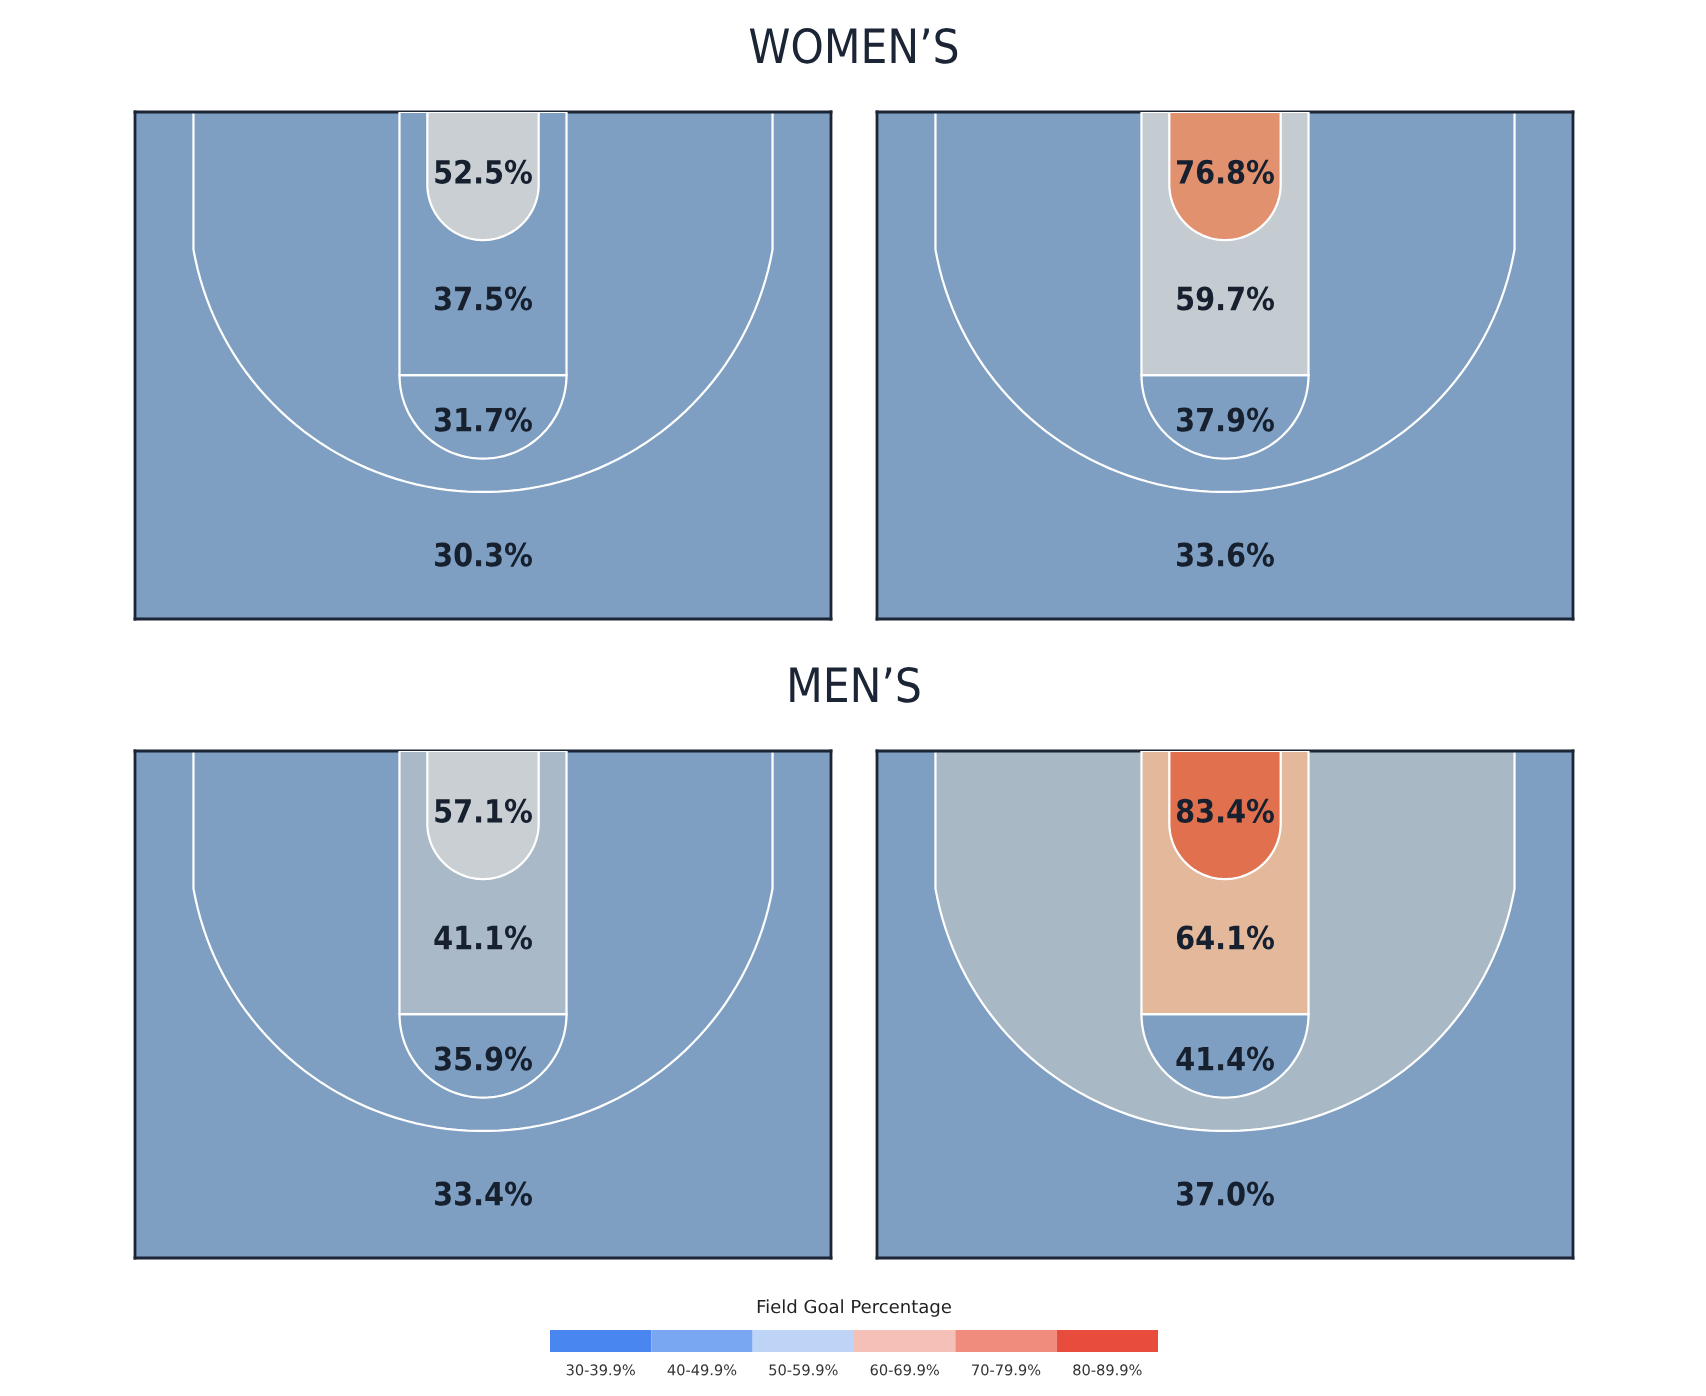 The image size is (1706, 1396). What do you see at coordinates (803, 1370) in the screenshot?
I see `category-label: 50-59.9%` at bounding box center [803, 1370].